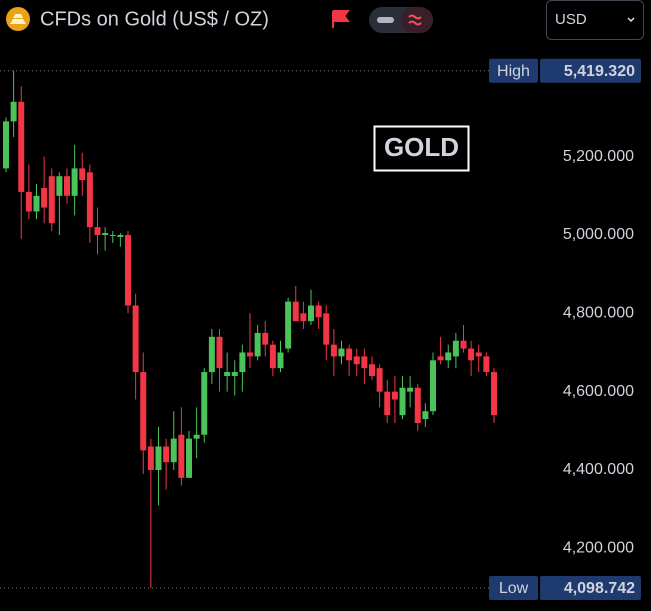 This screenshot has width=651, height=611. What do you see at coordinates (599, 71) in the screenshot?
I see `marker-value: 5,419.320` at bounding box center [599, 71].